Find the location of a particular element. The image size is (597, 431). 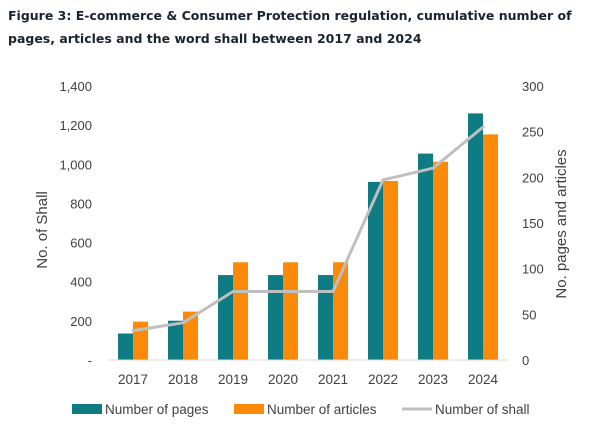

y-left-tick-label: 400 is located at coordinates (81, 282).